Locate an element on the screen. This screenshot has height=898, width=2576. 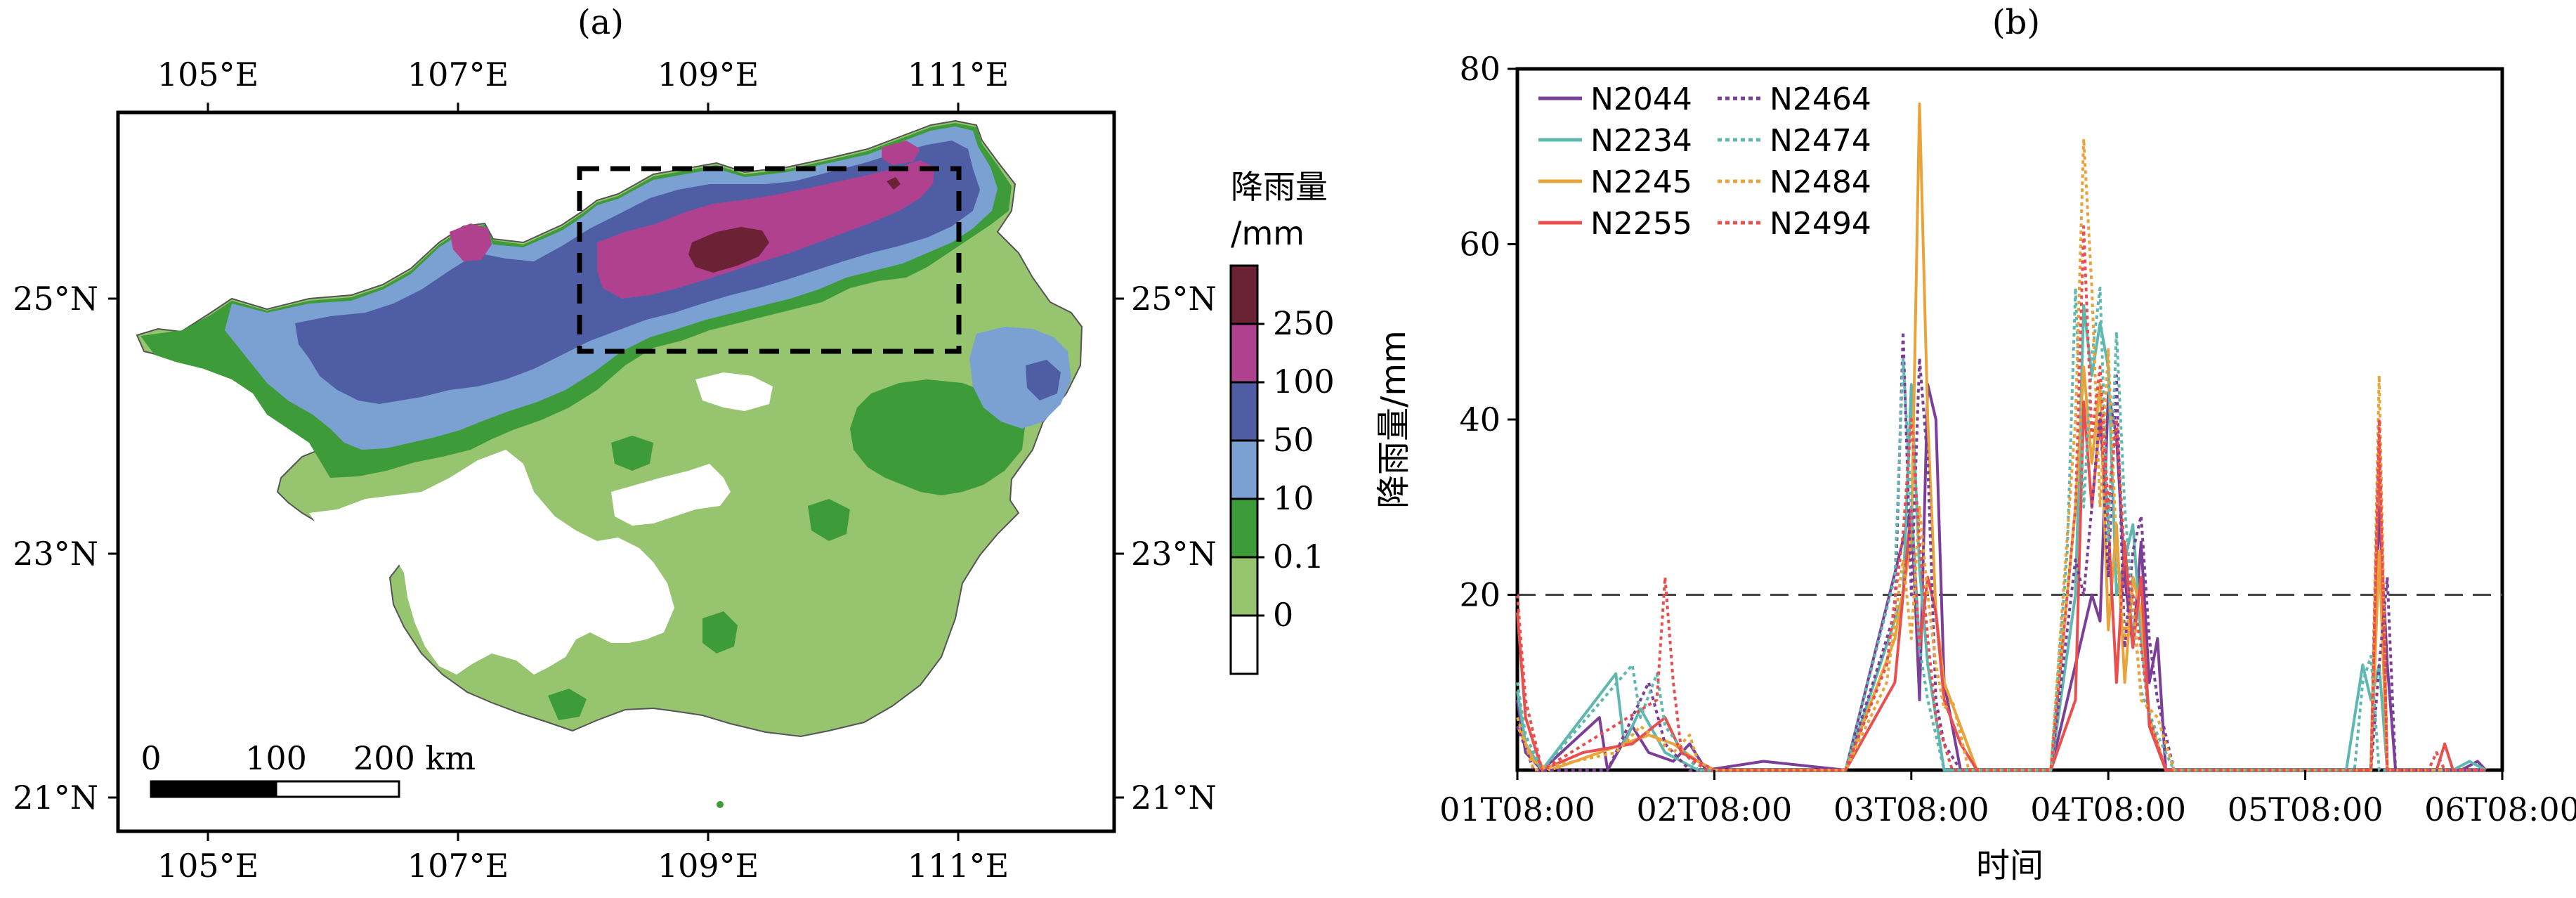
region-magenta-main is located at coordinates (766, 230).